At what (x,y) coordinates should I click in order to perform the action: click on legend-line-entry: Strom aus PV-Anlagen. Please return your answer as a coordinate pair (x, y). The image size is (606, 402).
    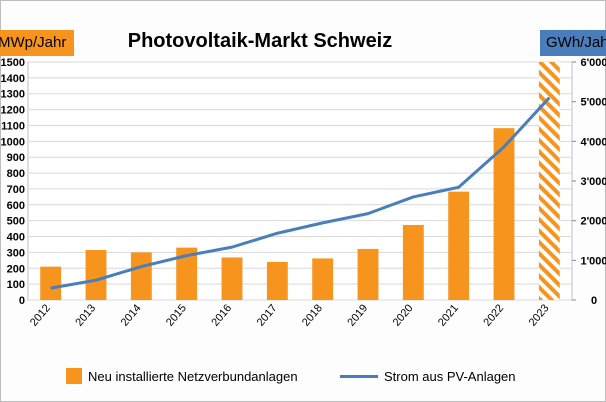
    Looking at the image, I should click on (428, 376).